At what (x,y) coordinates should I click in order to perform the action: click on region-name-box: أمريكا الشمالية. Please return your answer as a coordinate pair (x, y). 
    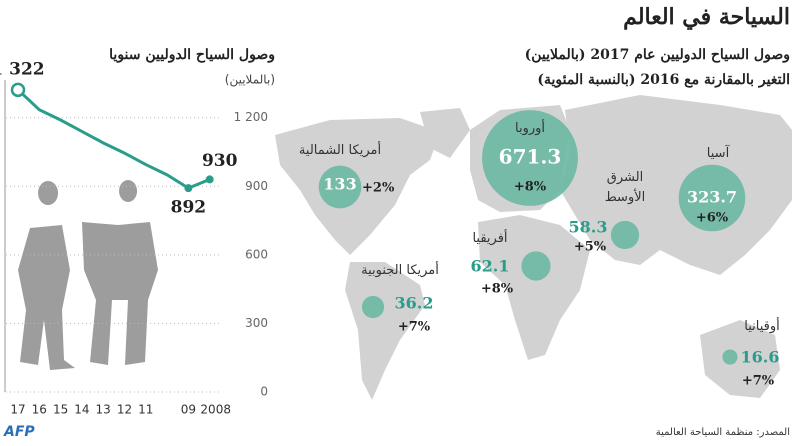
    Looking at the image, I should click on (340, 150).